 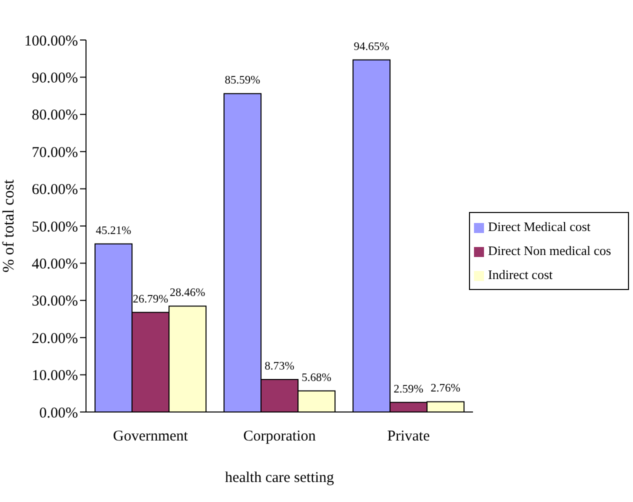 I want to click on legend-label: Direct Non medical cos, so click(x=550, y=250).